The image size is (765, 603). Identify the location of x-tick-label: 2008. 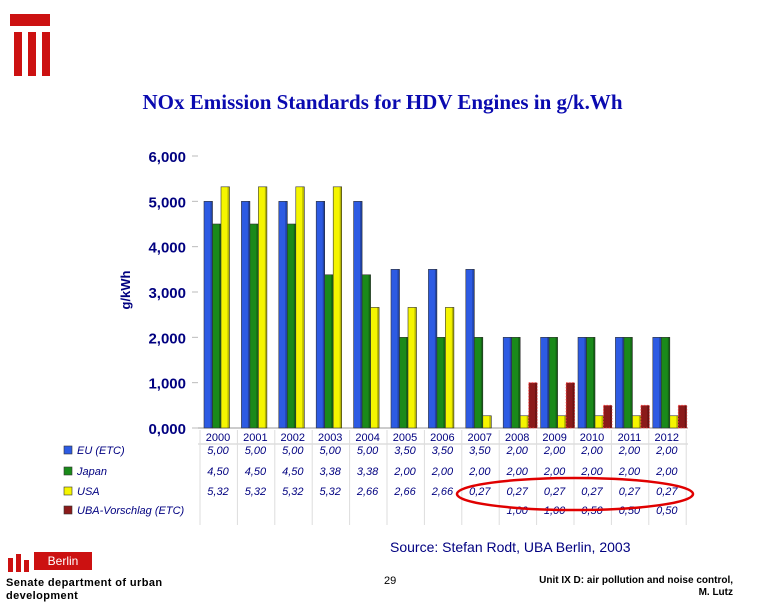
(517, 438).